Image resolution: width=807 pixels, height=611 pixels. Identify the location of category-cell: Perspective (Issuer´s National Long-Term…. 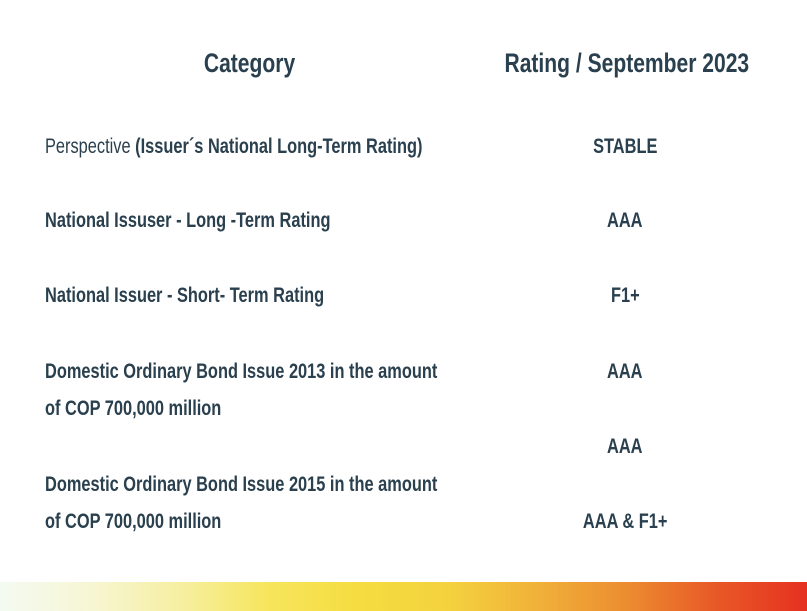
(267, 147).